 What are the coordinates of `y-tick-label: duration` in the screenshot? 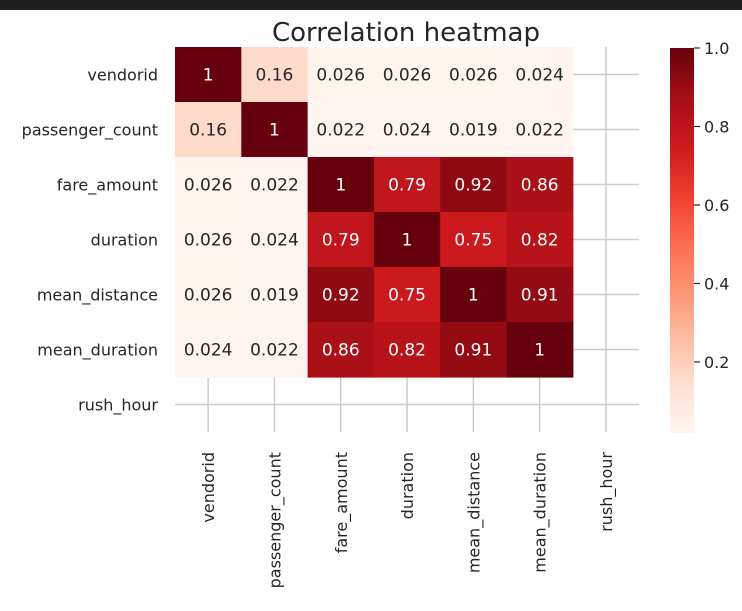 It's located at (124, 240).